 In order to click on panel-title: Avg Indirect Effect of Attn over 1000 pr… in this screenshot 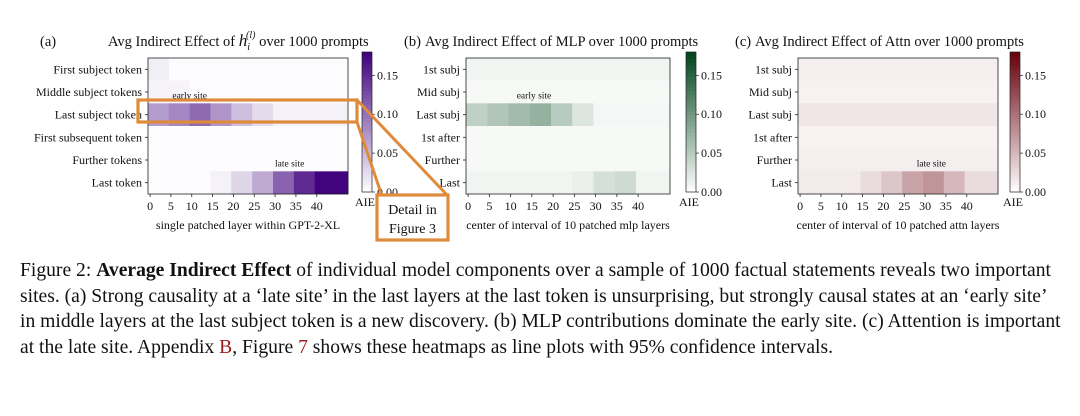, I will do `click(889, 42)`.